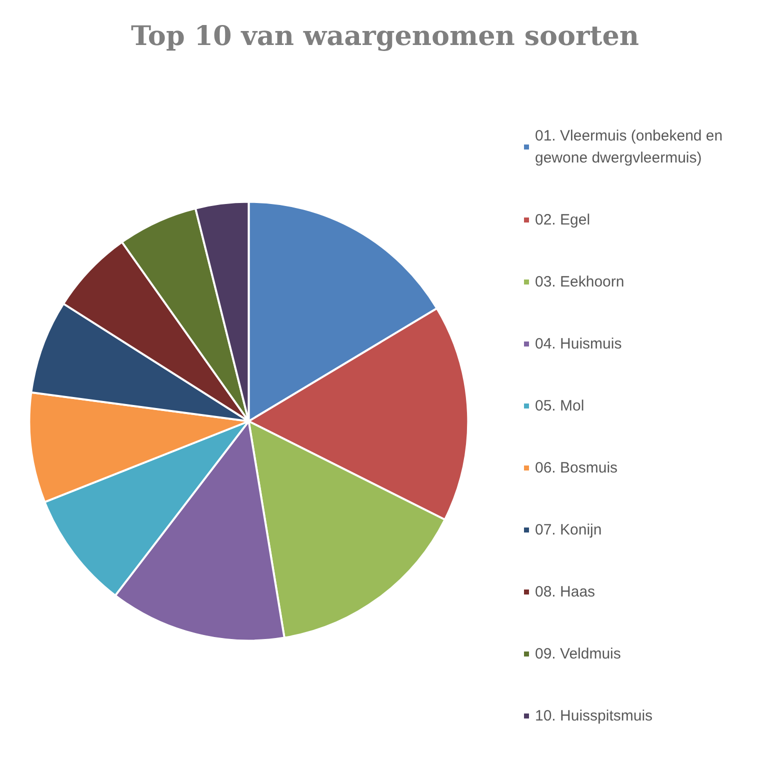 The image size is (770, 783). I want to click on legend-label: 04. Huismuis, so click(578, 344).